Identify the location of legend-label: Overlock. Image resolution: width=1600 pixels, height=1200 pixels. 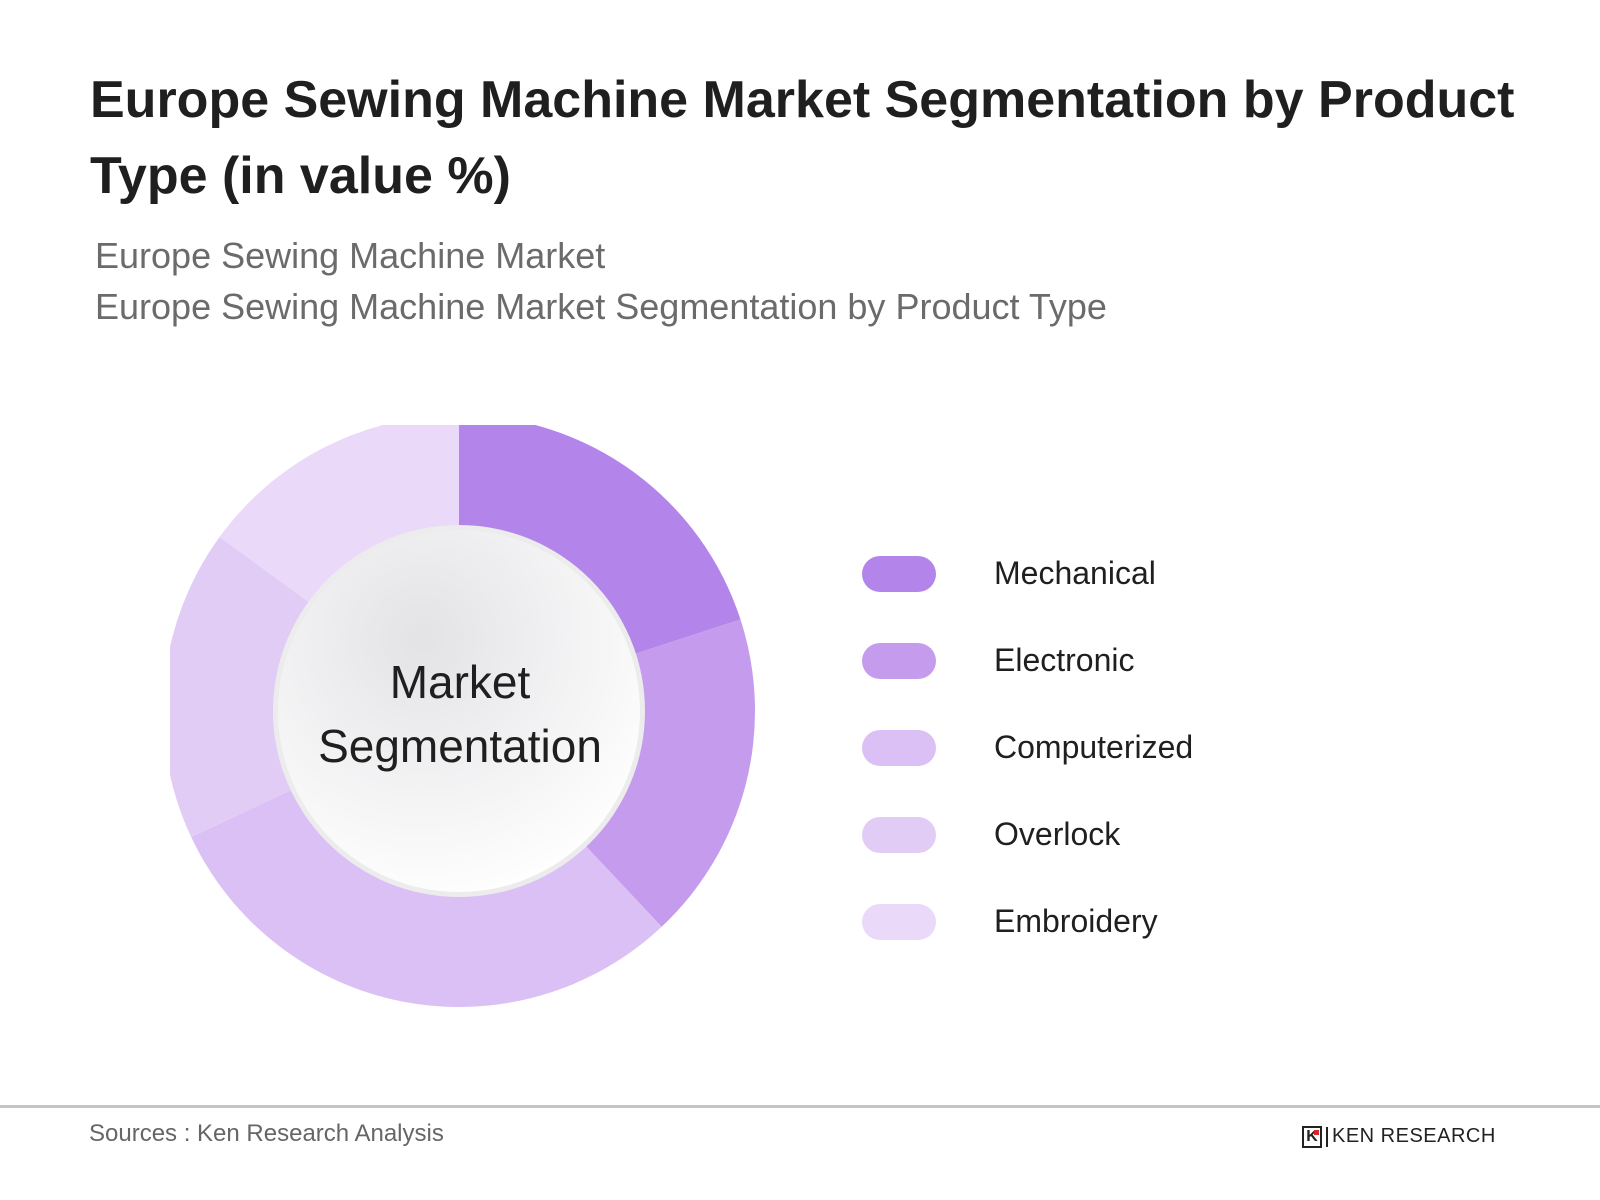
(1057, 834).